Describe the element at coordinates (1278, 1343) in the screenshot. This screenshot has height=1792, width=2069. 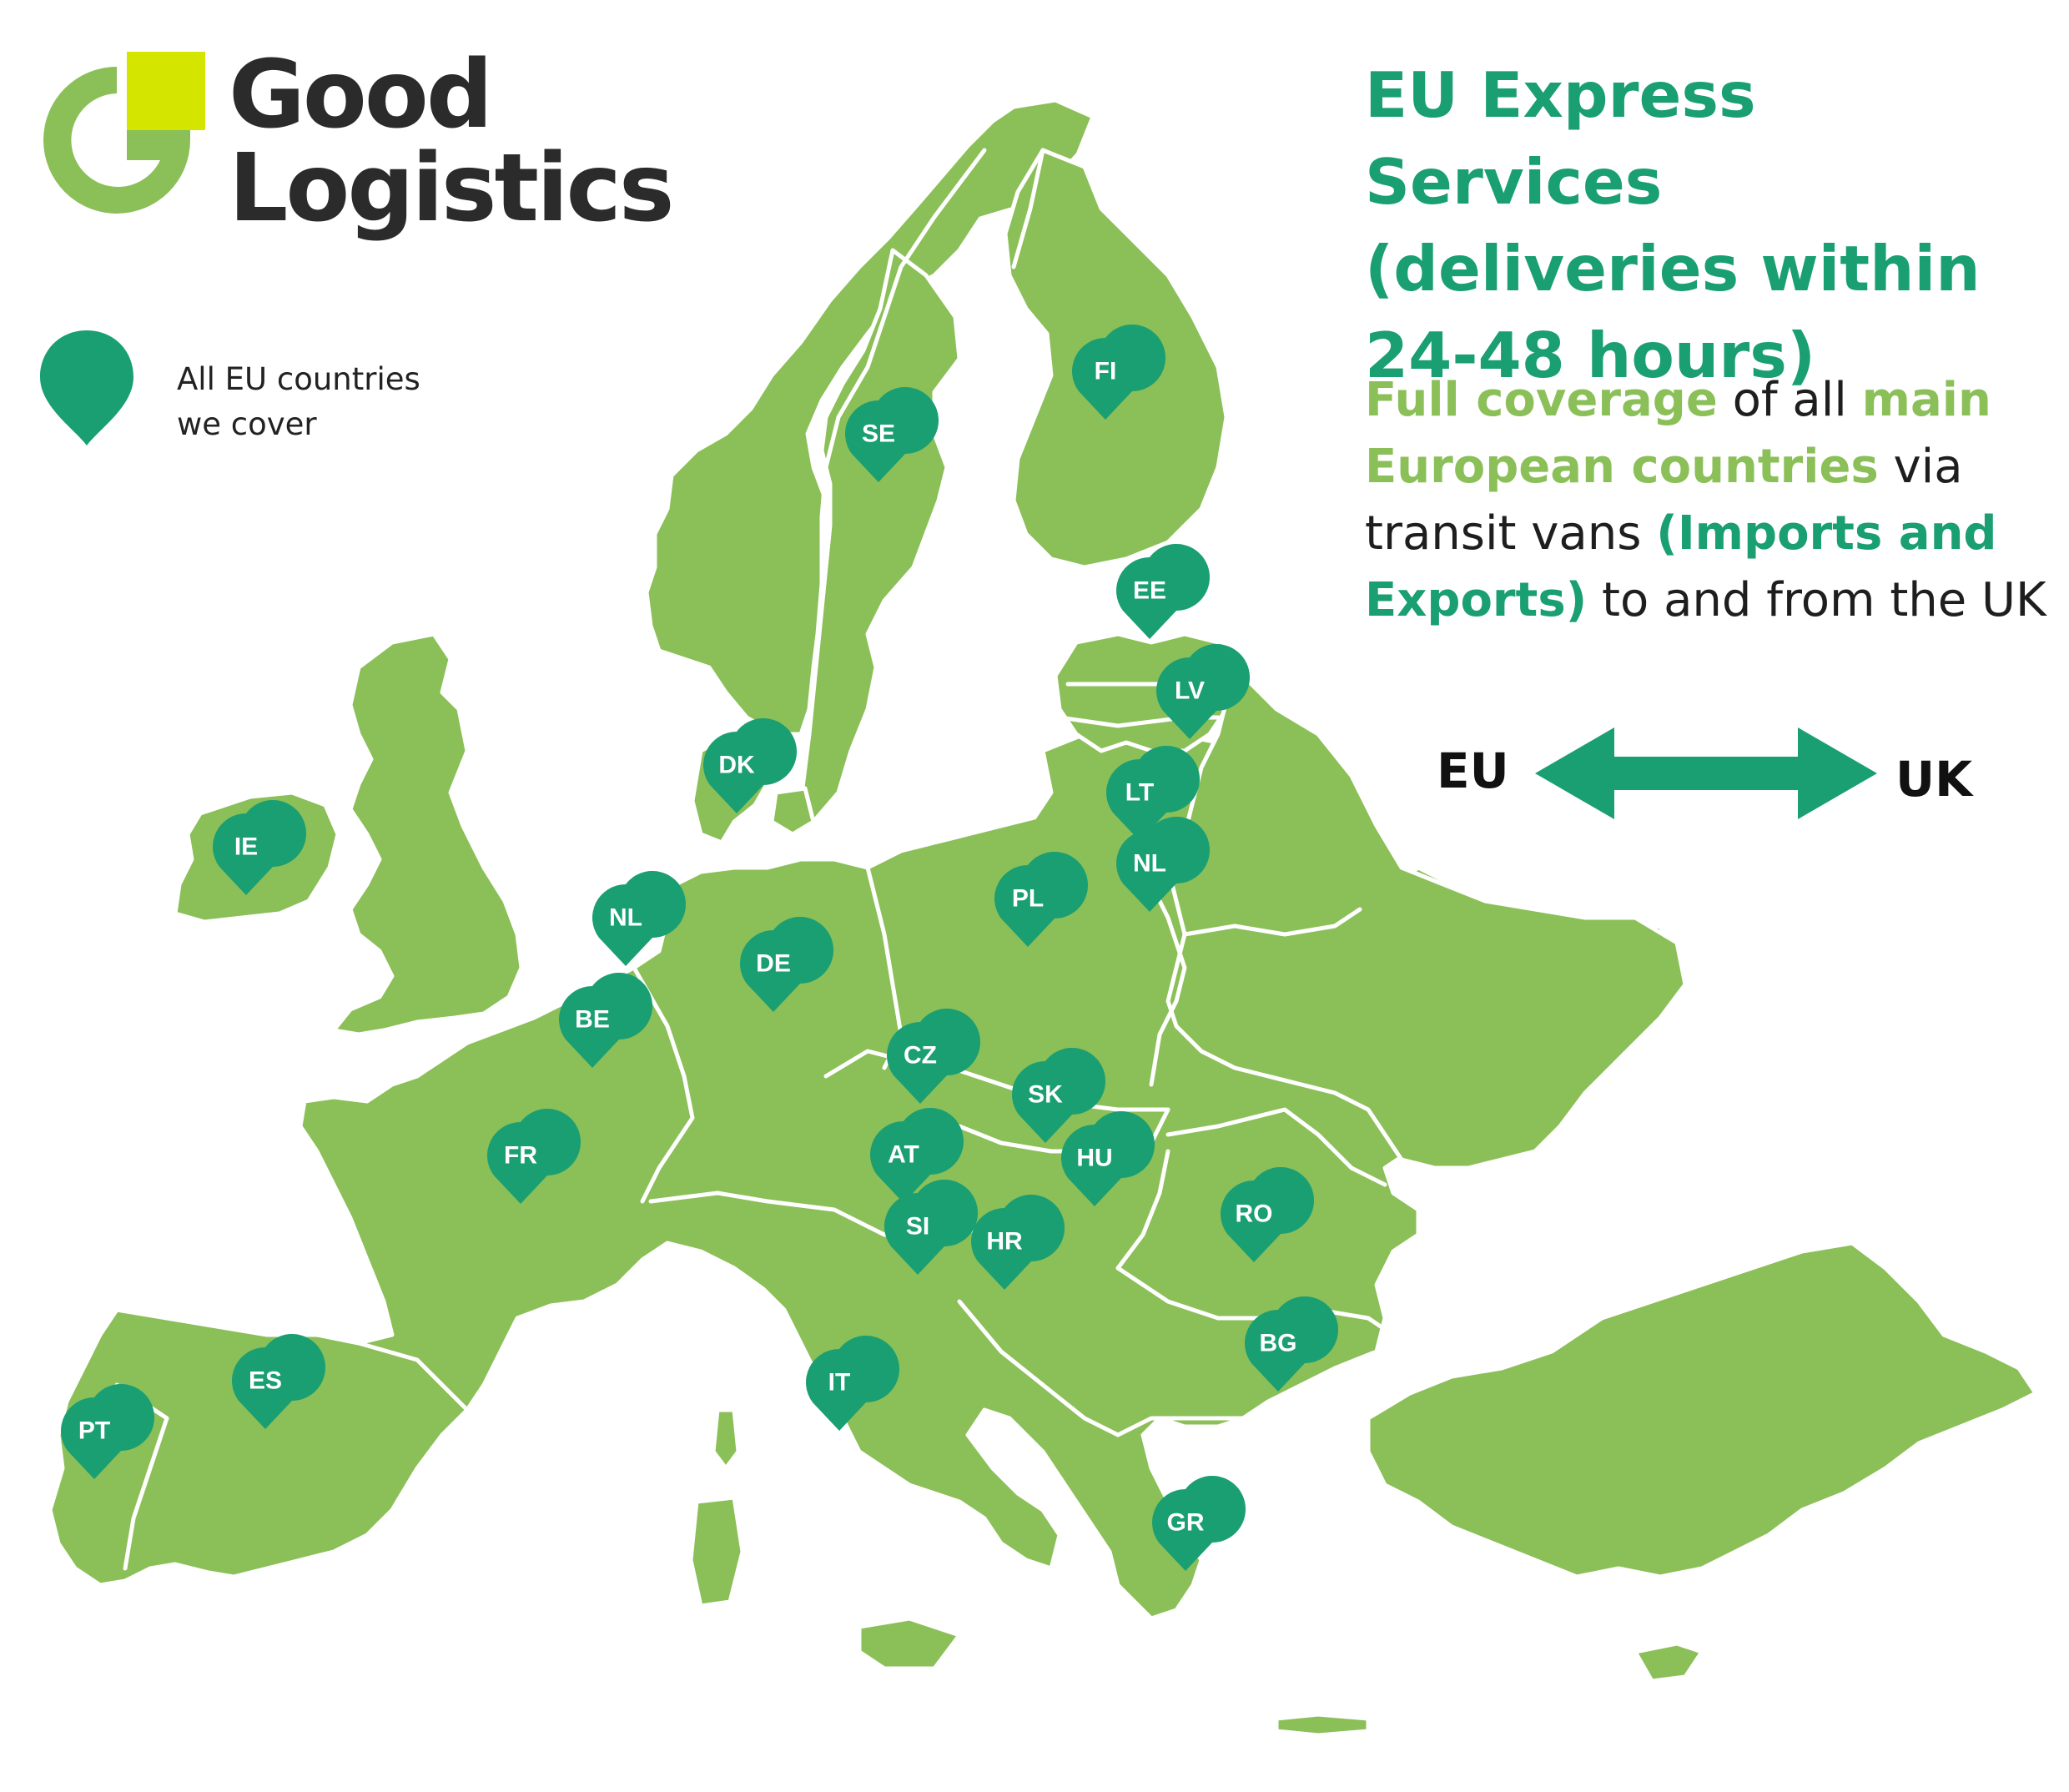
I see `pin-country-code: BG` at that location.